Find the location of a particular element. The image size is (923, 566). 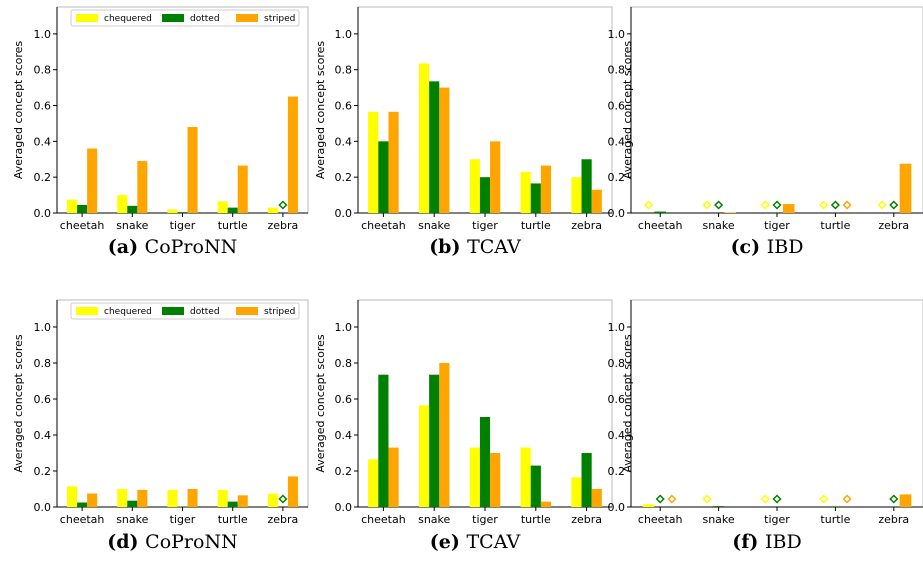

zero-marker-chequered-turtle is located at coordinates (824, 499).